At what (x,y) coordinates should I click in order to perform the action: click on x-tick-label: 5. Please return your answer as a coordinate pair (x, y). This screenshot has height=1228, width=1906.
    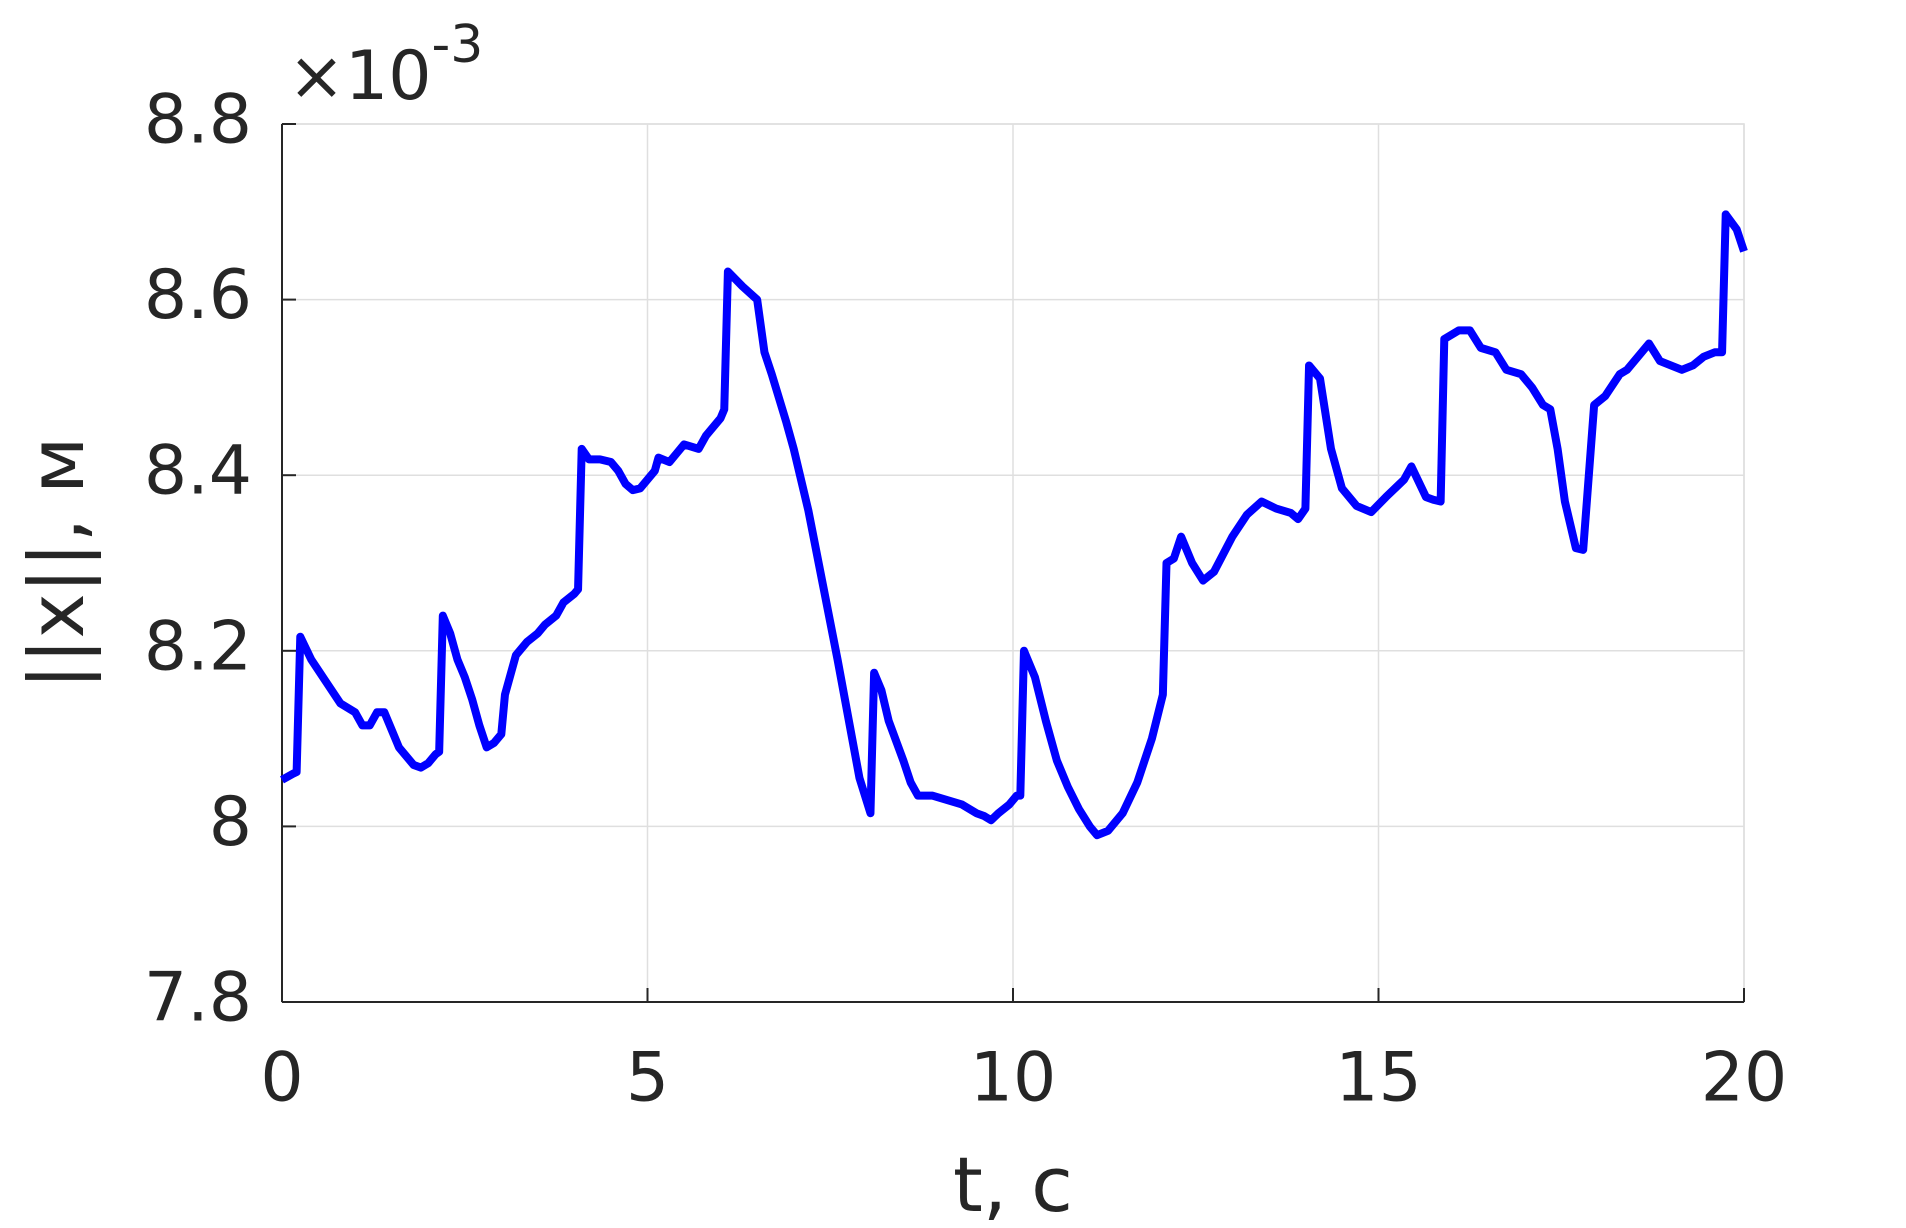
    Looking at the image, I should click on (647, 1078).